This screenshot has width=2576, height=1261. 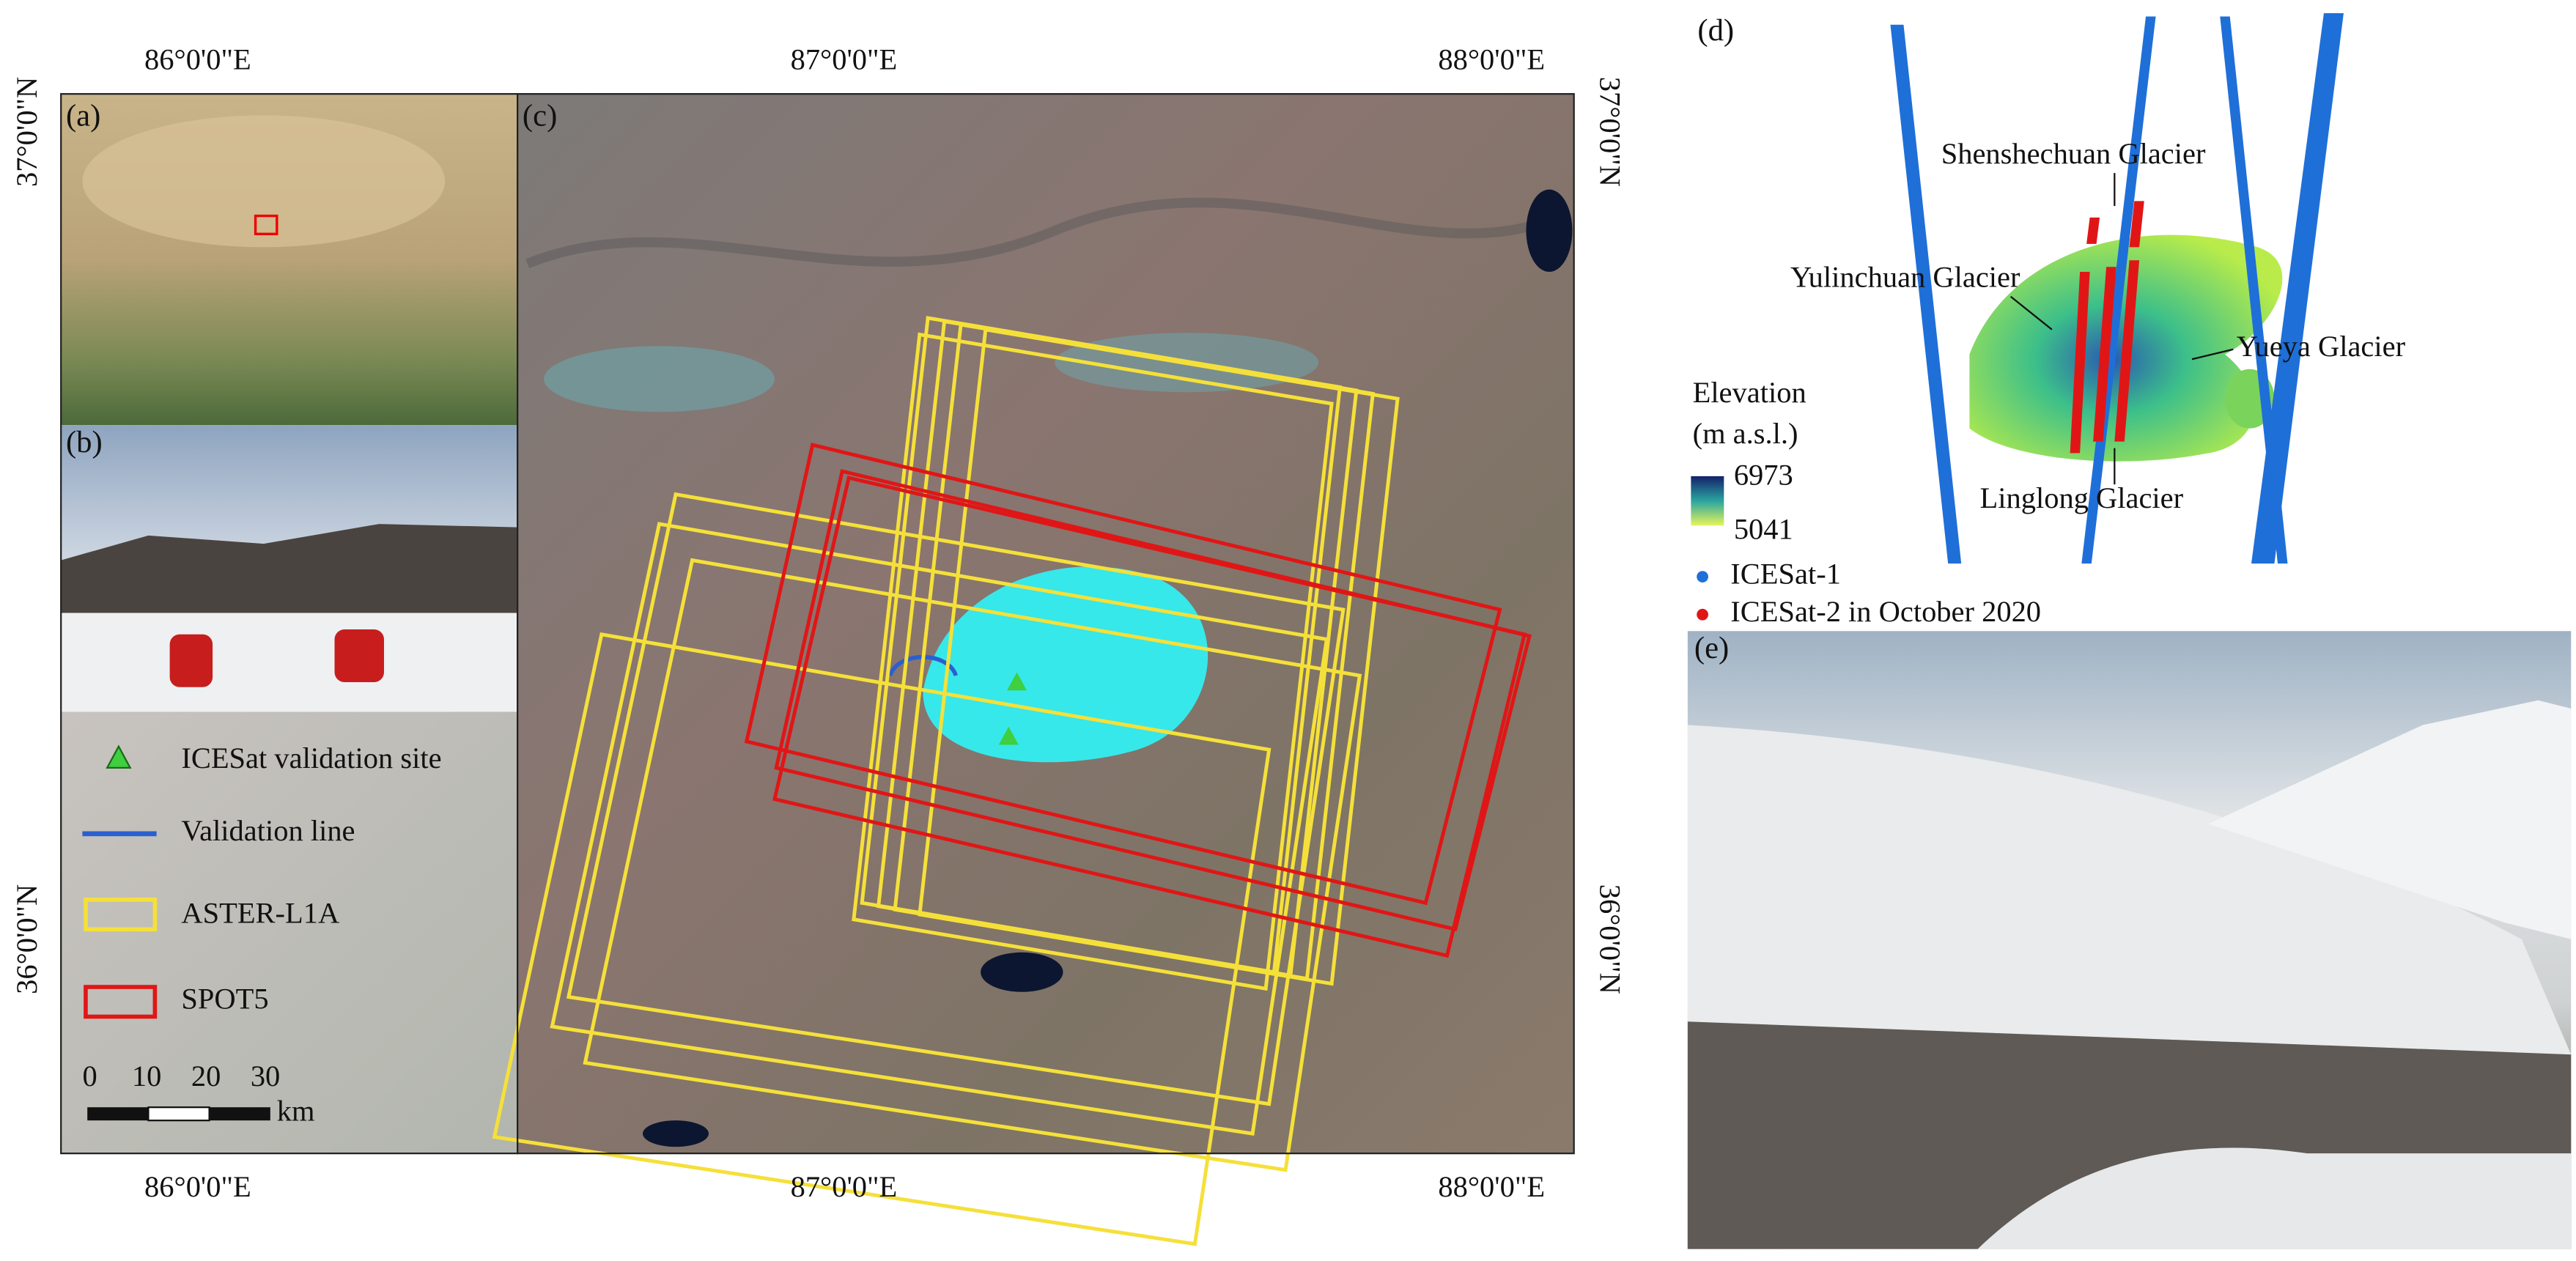 I want to click on scale-tick-label: 10, so click(x=146, y=1076).